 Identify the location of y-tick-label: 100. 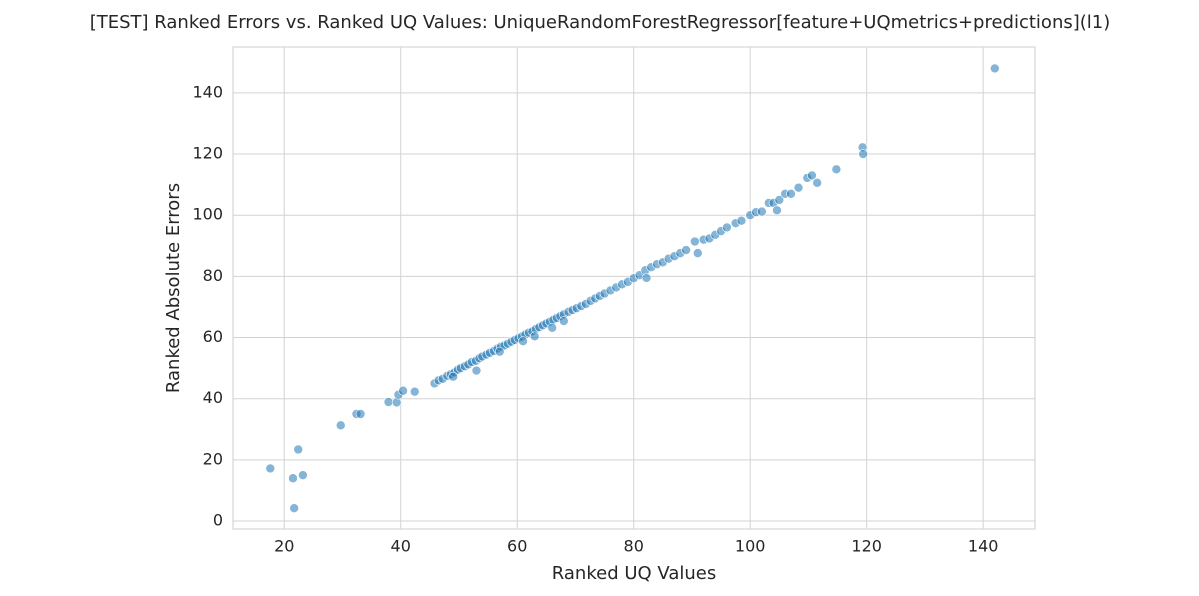
(207, 214).